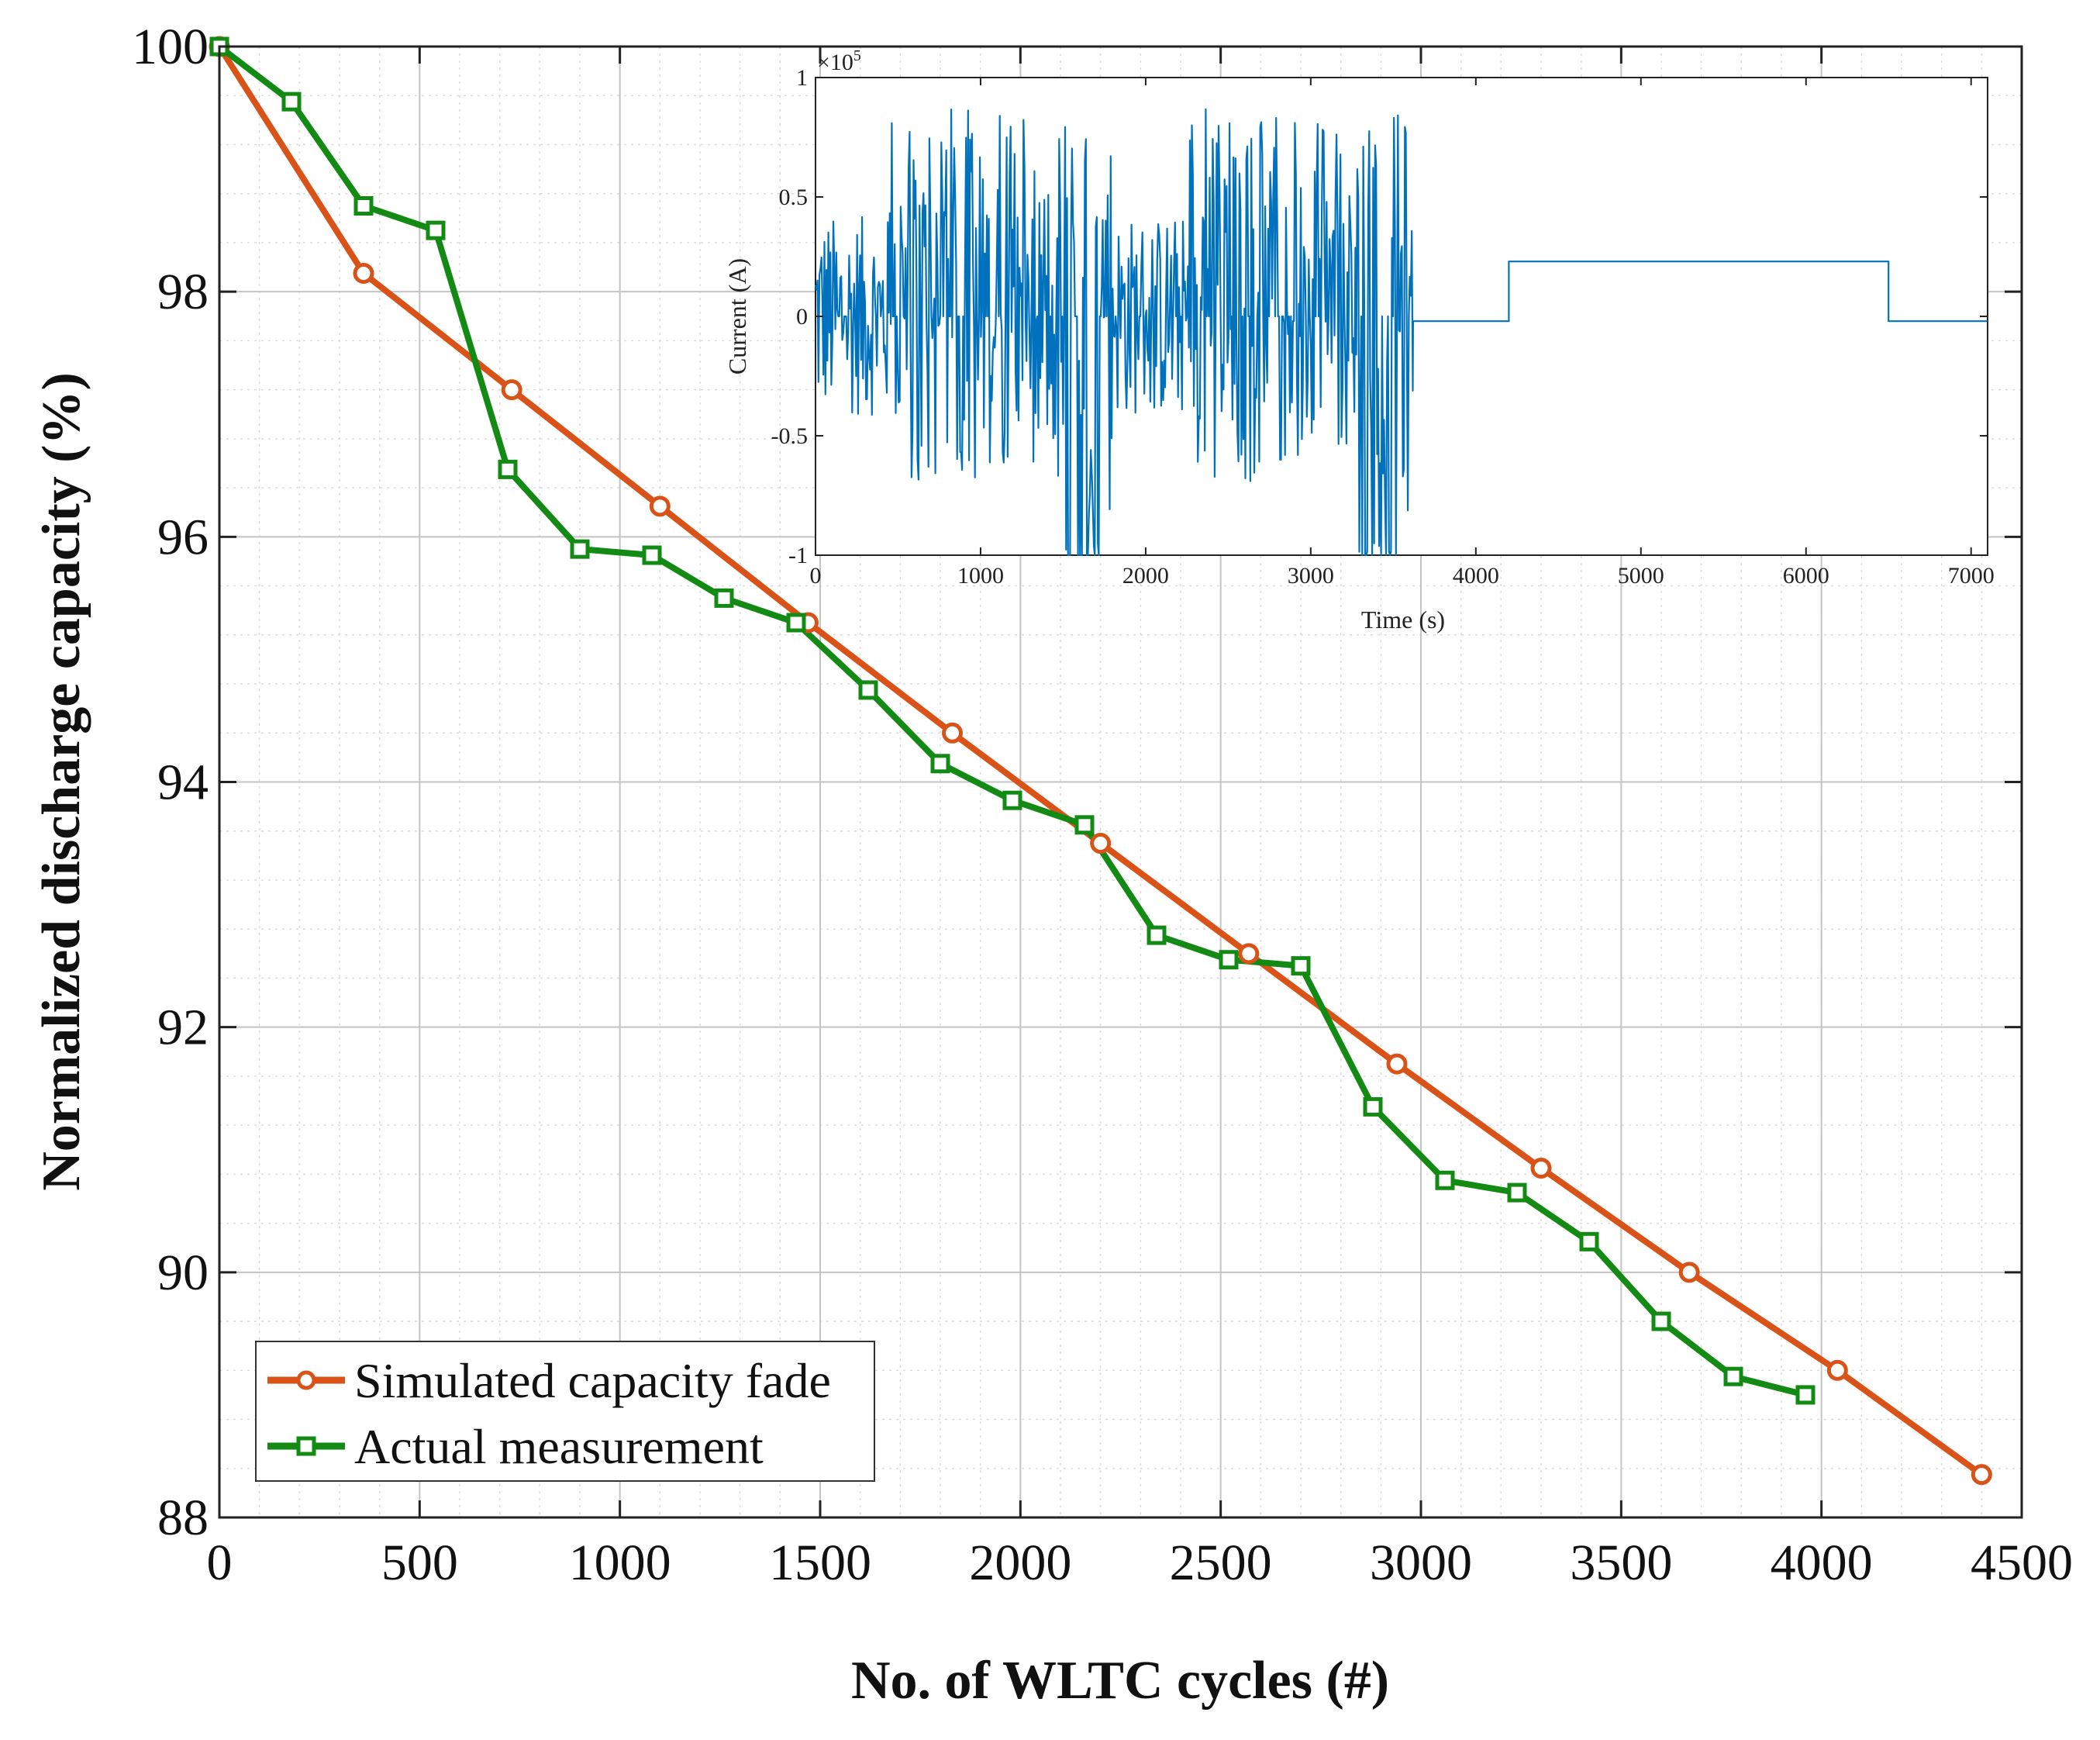 The width and height of the screenshot is (2100, 1740). Describe the element at coordinates (593, 1380) in the screenshot. I see `legend-label-simulated: Simulated capacity fade` at that location.